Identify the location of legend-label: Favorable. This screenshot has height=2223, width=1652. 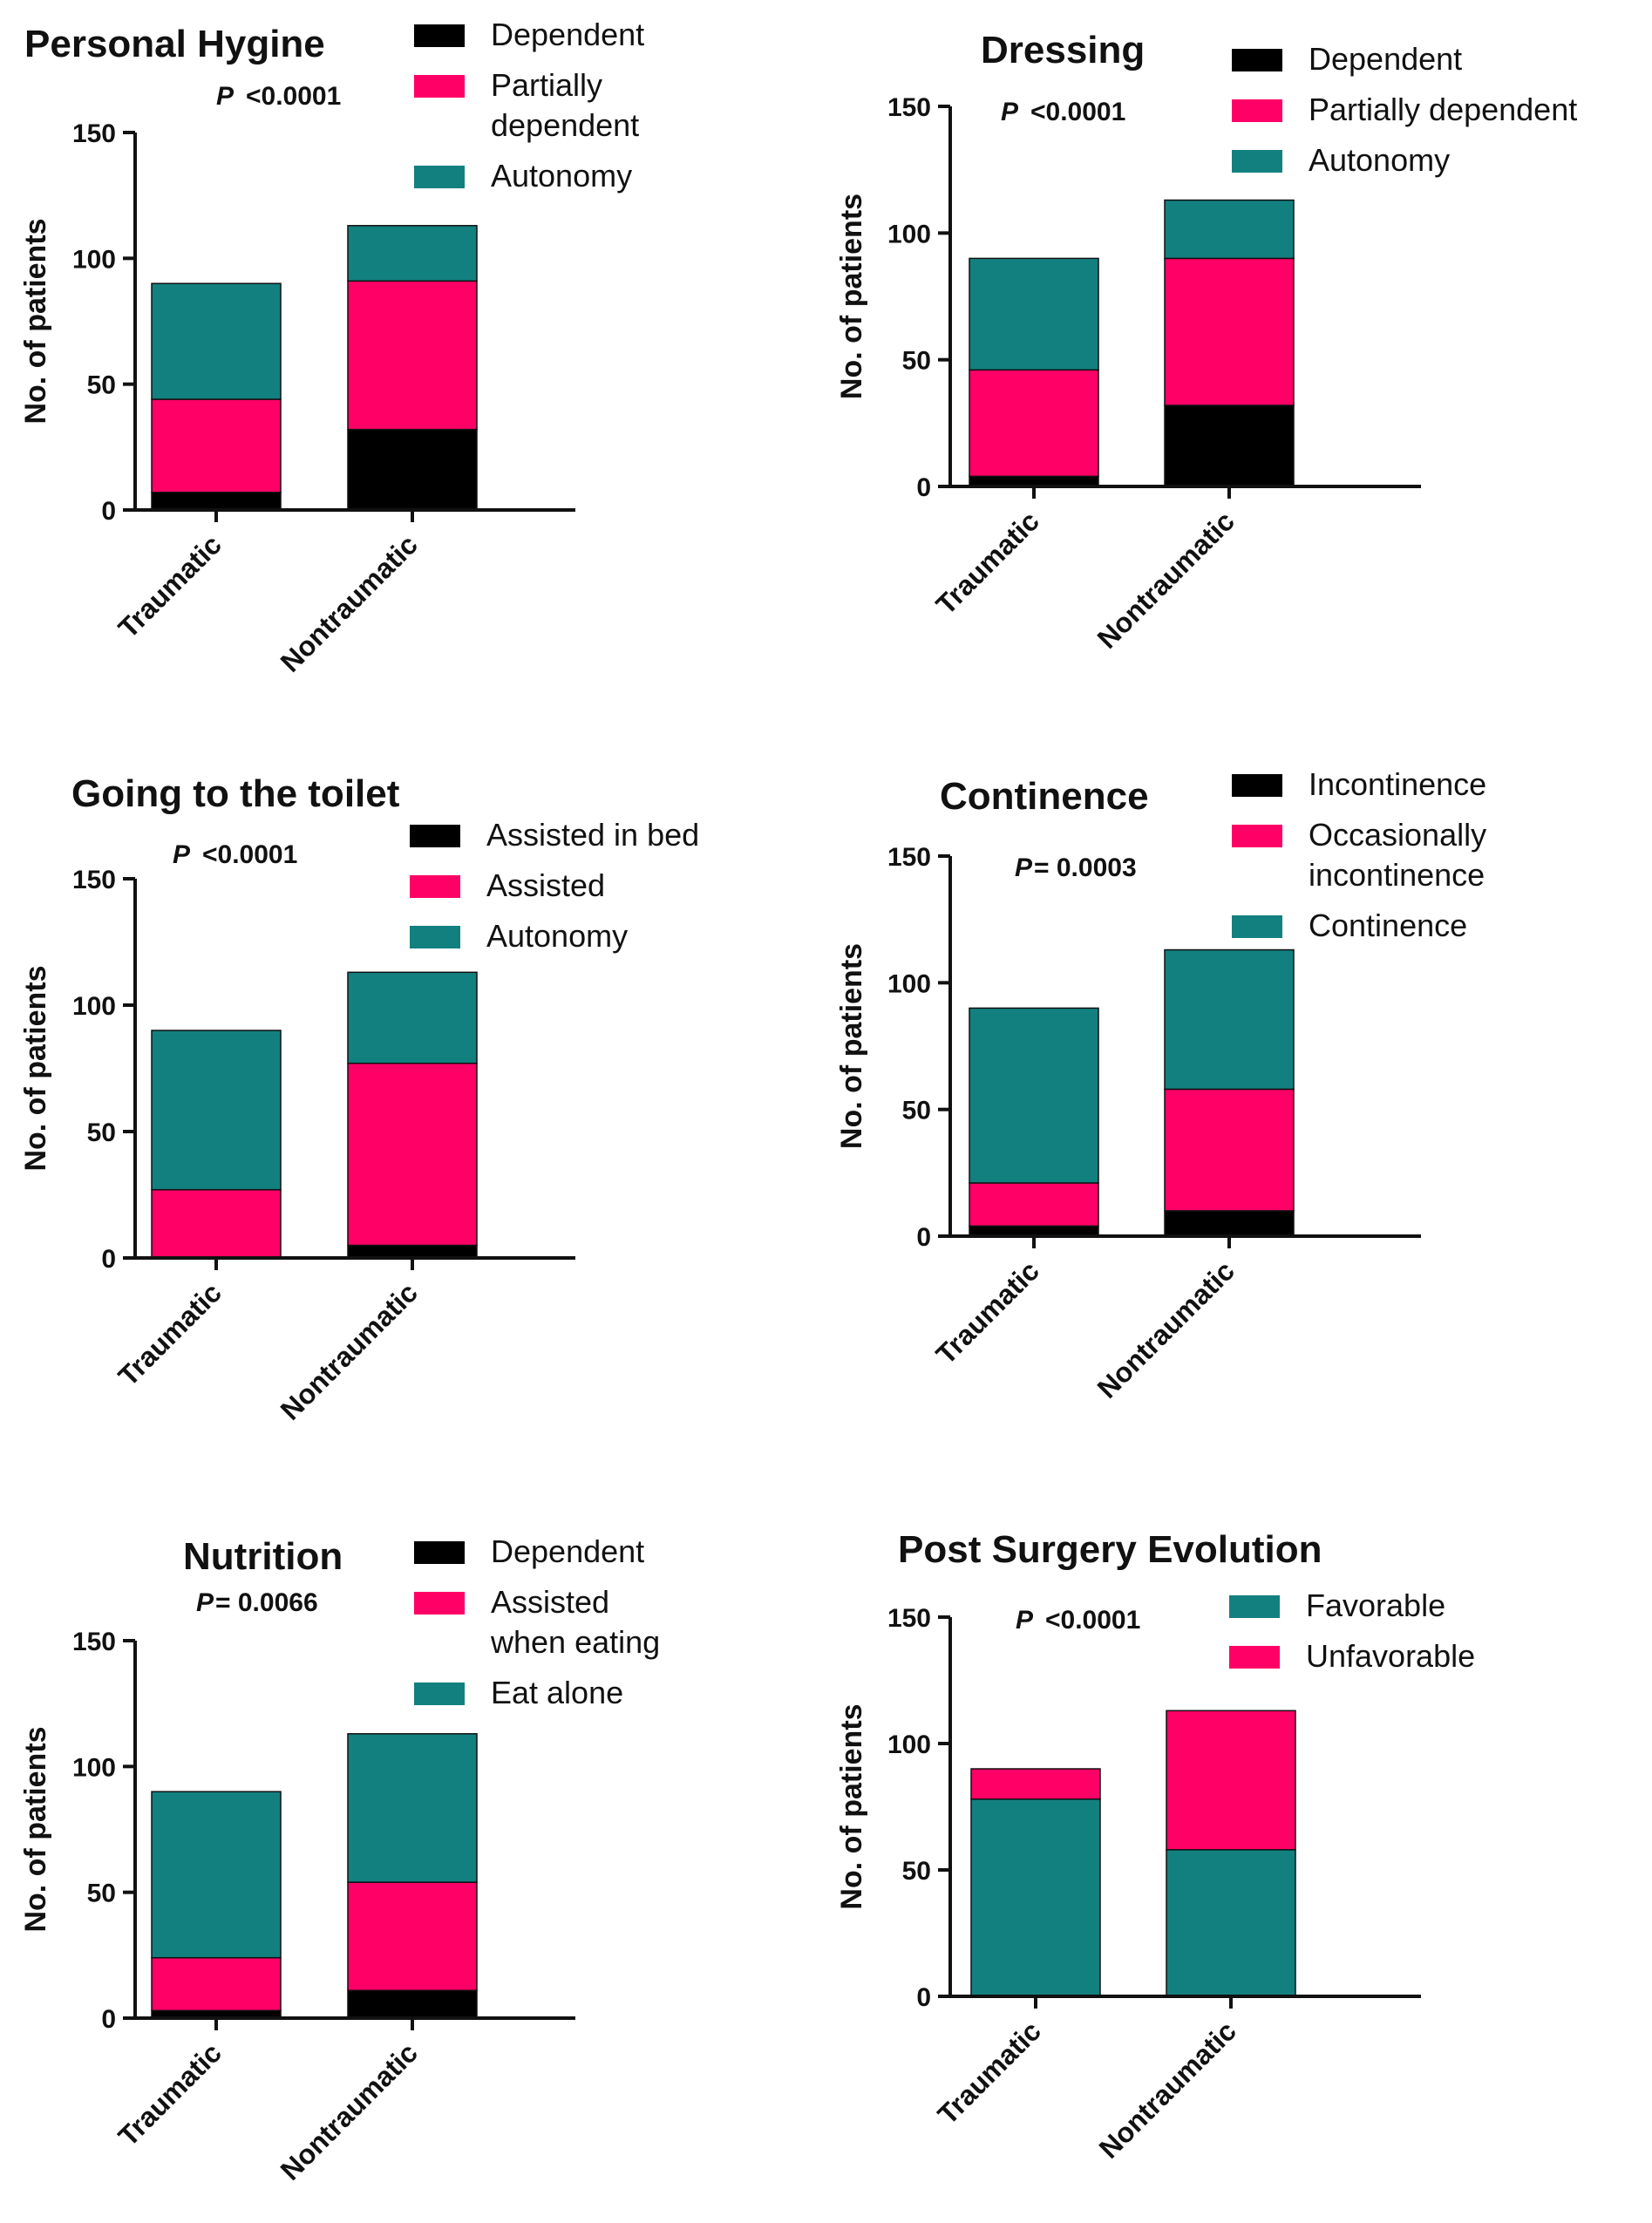
(1375, 1605).